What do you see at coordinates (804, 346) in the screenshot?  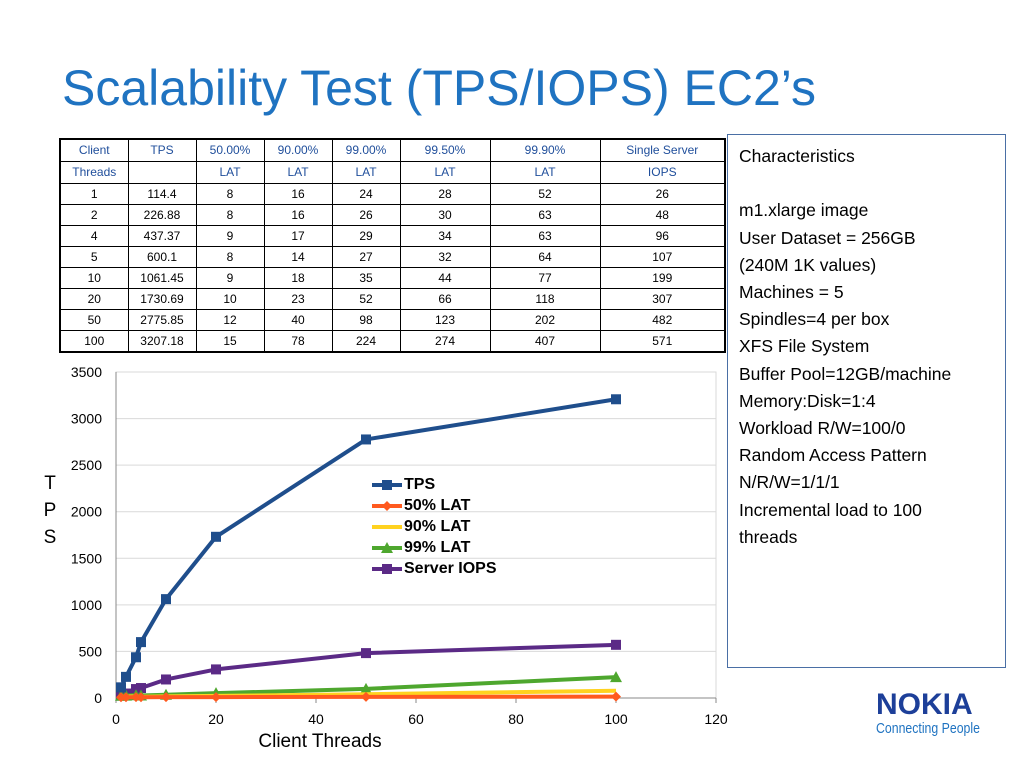 I see `info-line: XFS File System` at bounding box center [804, 346].